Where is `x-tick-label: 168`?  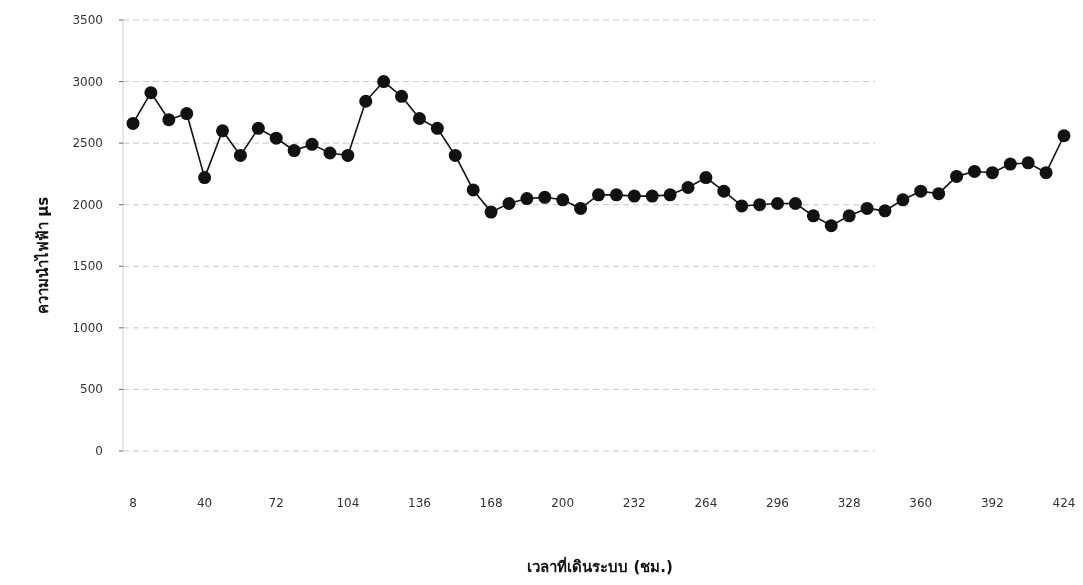
x-tick-label: 168 is located at coordinates (491, 503).